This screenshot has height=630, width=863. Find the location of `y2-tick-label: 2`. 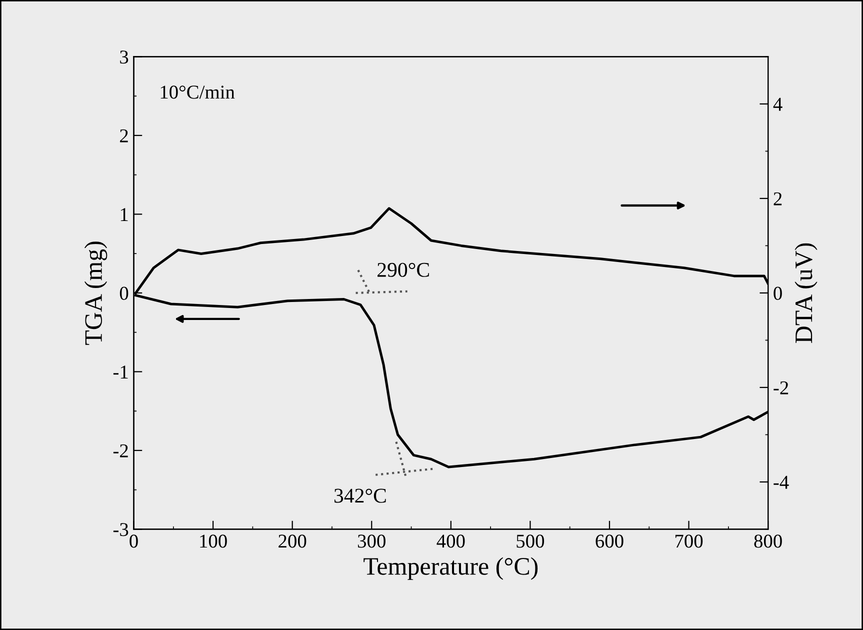

y2-tick-label: 2 is located at coordinates (778, 199).